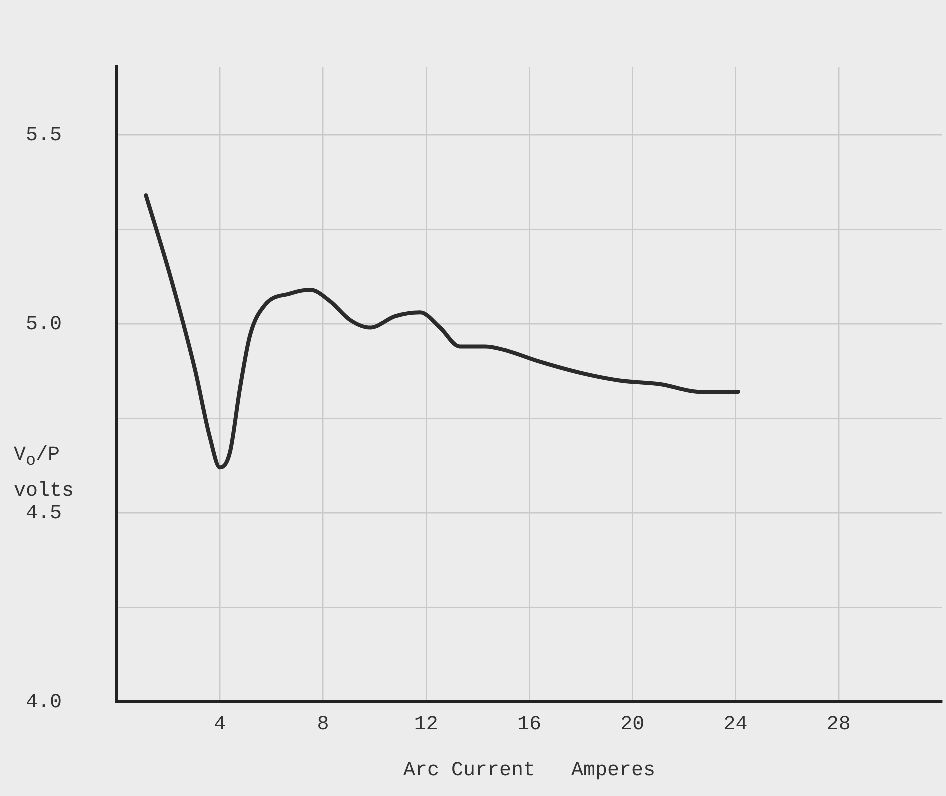  What do you see at coordinates (44, 702) in the screenshot?
I see `y-tick-label: 4.0` at bounding box center [44, 702].